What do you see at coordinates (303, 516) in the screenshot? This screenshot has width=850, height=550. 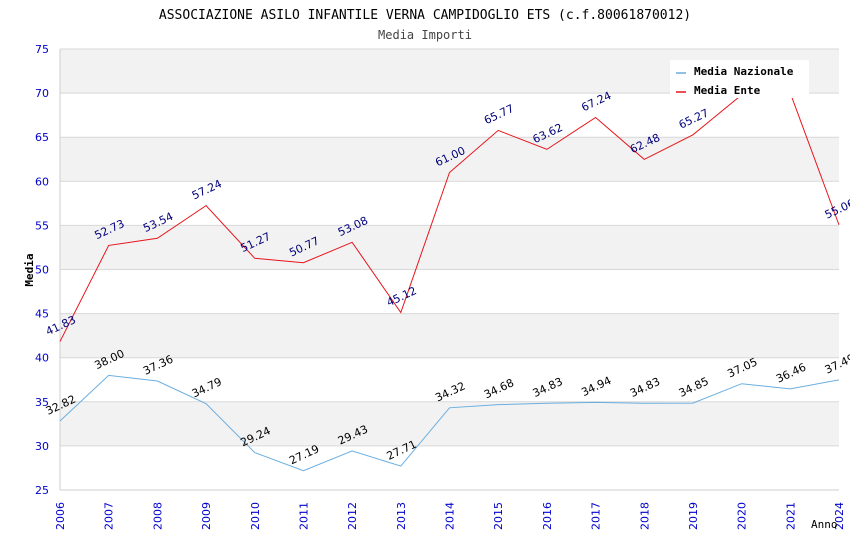 I see `x-tick-label: 2011` at bounding box center [303, 516].